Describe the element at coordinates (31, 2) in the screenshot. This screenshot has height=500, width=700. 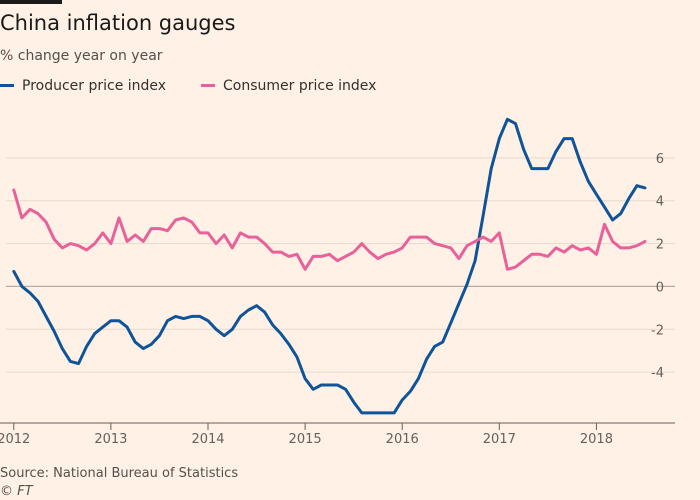
I see `ft-top-bar` at that location.